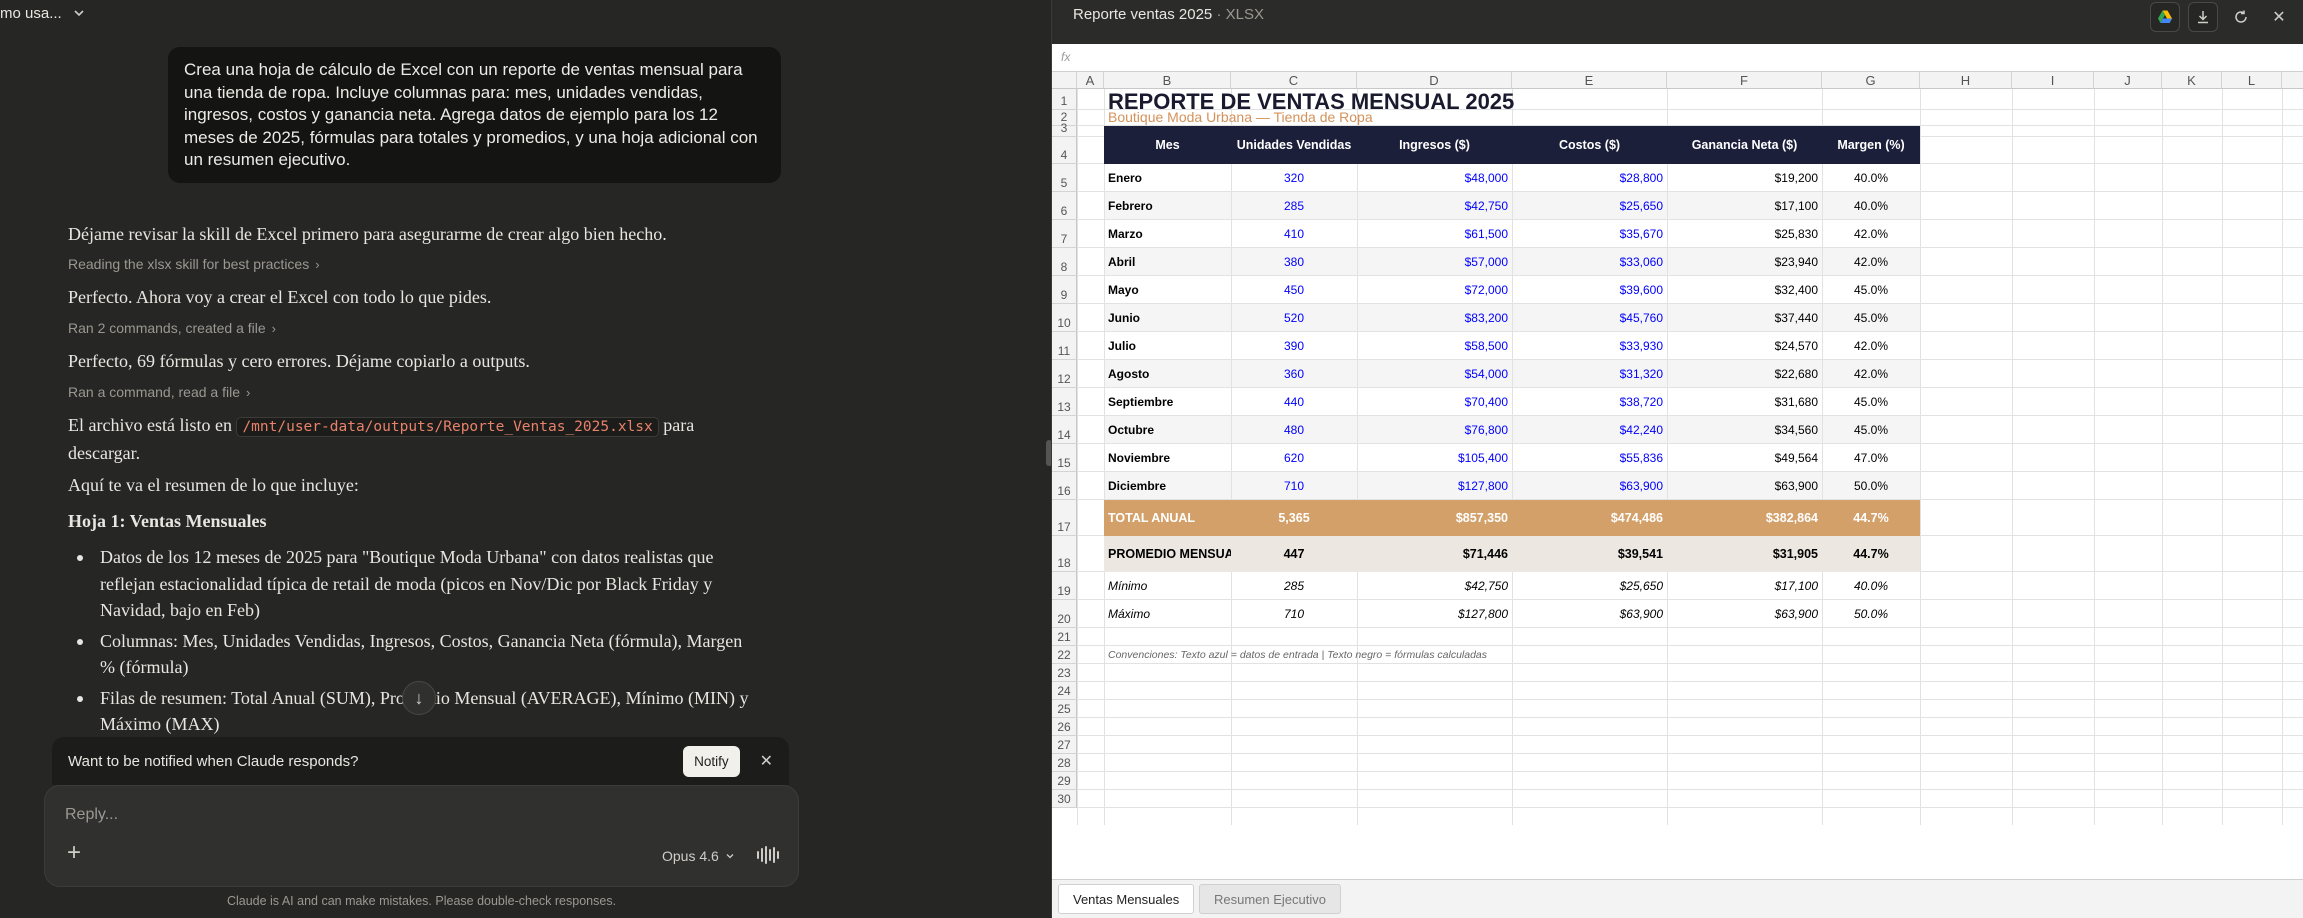  What do you see at coordinates (159, 392) in the screenshot?
I see `tool-call-3: Ran a command, read a file ›` at bounding box center [159, 392].